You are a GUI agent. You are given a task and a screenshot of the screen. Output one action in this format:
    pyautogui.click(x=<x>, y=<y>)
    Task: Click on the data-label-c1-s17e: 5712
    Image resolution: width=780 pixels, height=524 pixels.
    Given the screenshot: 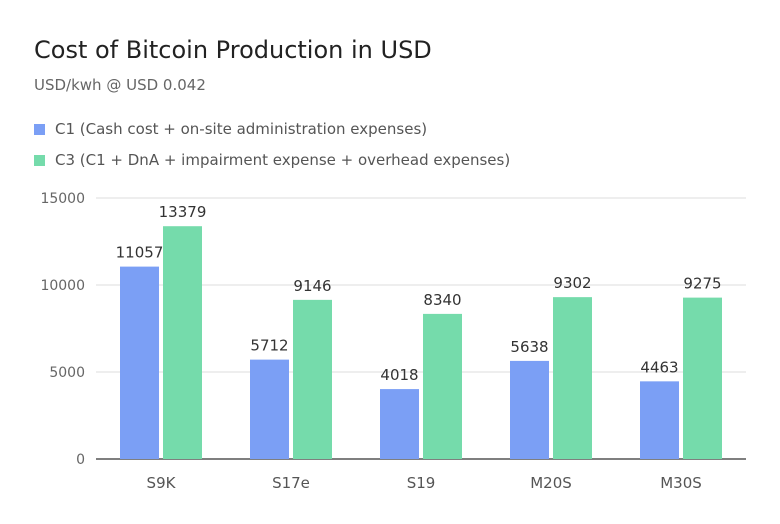 What is the action you would take?
    pyautogui.click(x=269, y=346)
    